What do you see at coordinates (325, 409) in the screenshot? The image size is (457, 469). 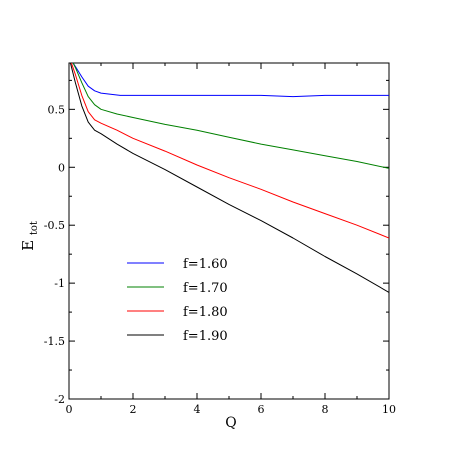 I see `x-tick-label: 8` at bounding box center [325, 409].